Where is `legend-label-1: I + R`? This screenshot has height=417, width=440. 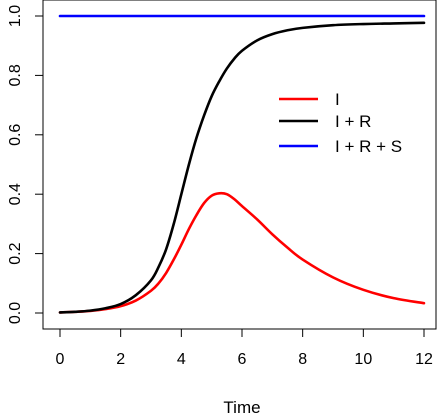 legend-label-1: I + R is located at coordinates (353, 121).